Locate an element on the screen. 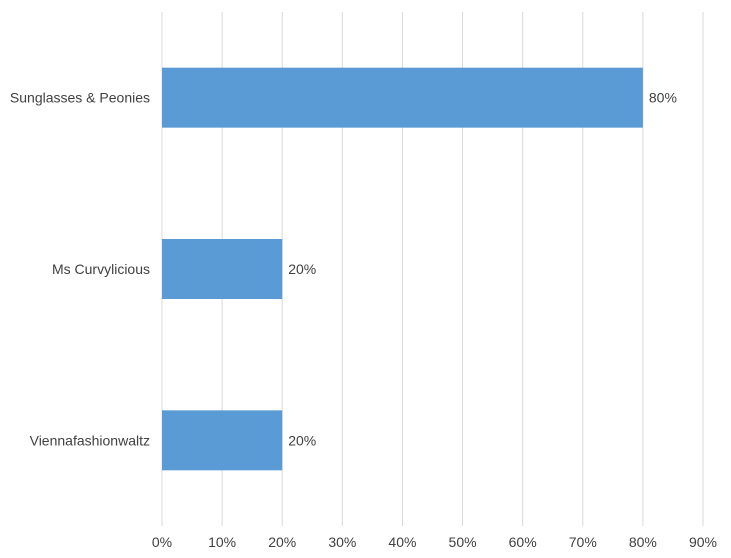  category-label: Sunglasses & Peonies is located at coordinates (80, 98).